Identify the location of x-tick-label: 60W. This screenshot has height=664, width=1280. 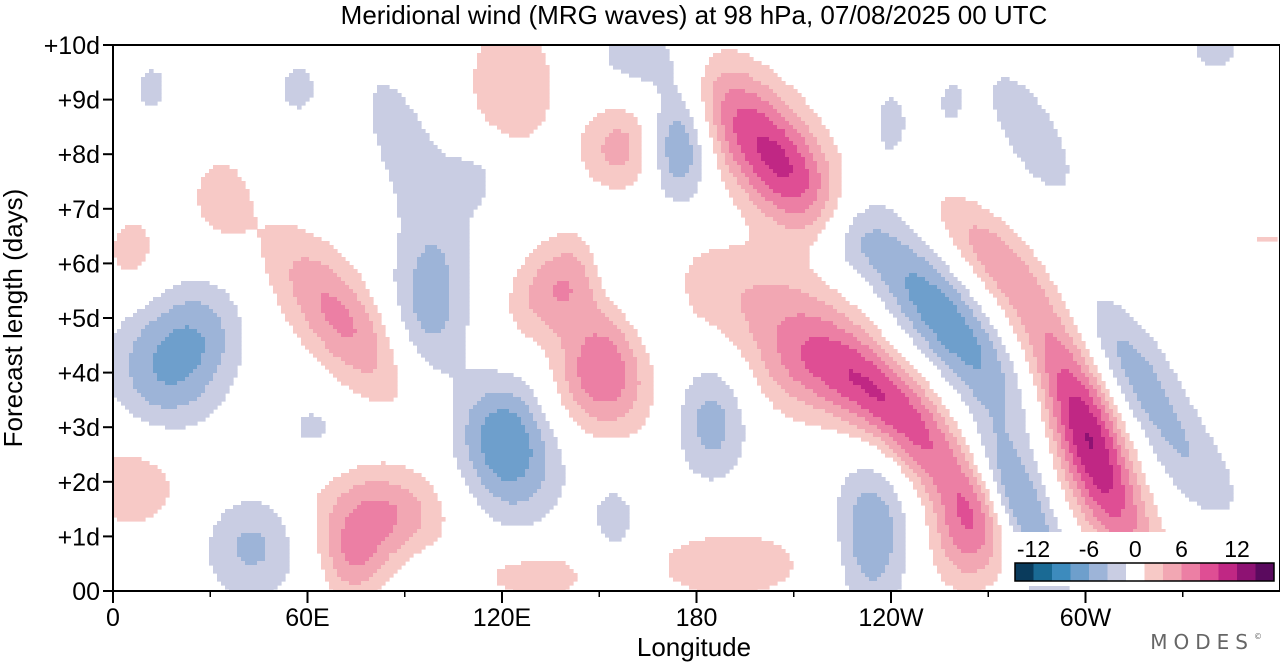
(1086, 618).